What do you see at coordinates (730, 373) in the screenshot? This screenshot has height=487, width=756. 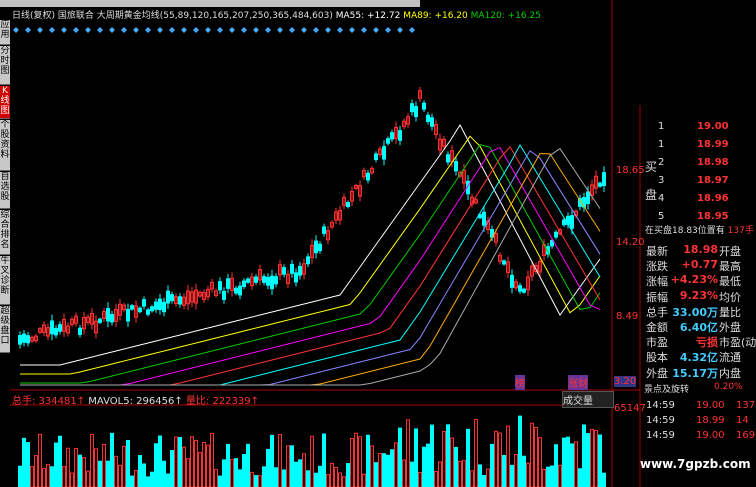 I see `quote-label: 内盘` at bounding box center [730, 373].